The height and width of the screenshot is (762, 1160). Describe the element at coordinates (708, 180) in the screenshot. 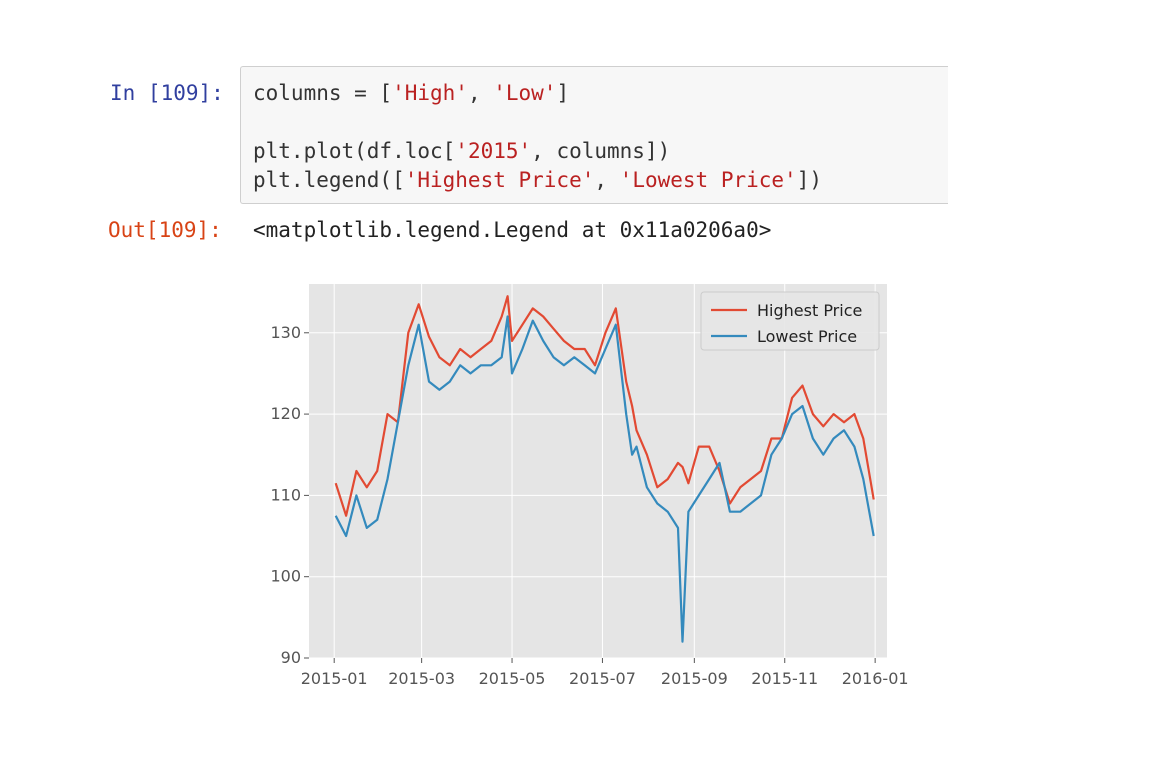

I see `code-string: 'Lowest Price'` at that location.